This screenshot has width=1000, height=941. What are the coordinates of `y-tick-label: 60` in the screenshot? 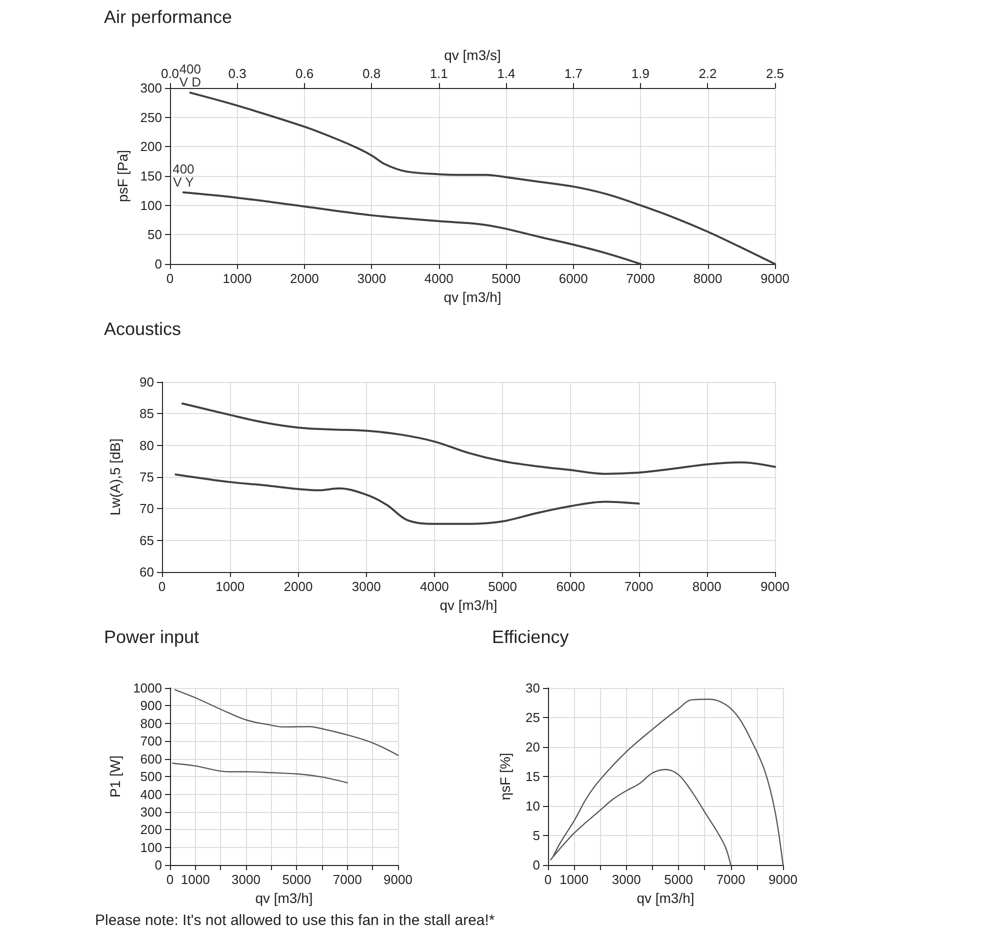 It's located at (147, 572).